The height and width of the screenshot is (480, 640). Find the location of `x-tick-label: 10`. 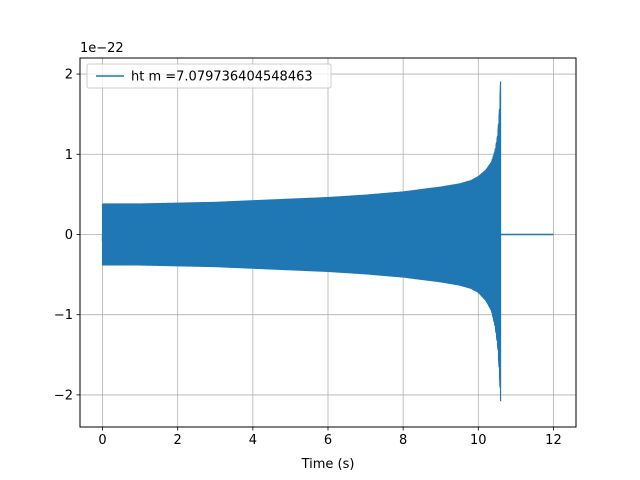

x-tick-label: 10 is located at coordinates (478, 440).